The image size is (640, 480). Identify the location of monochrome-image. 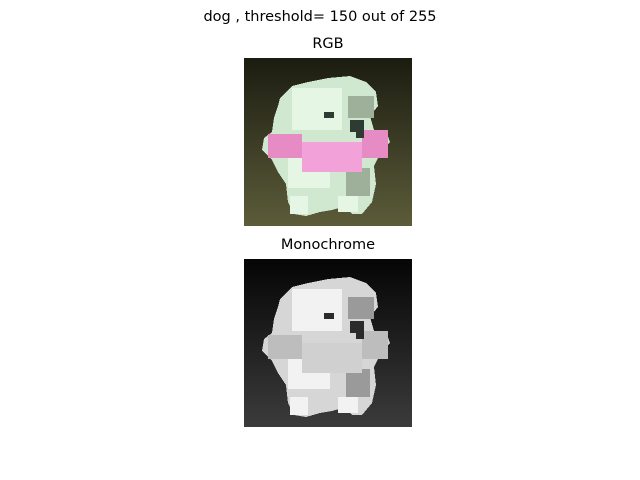
(328, 343).